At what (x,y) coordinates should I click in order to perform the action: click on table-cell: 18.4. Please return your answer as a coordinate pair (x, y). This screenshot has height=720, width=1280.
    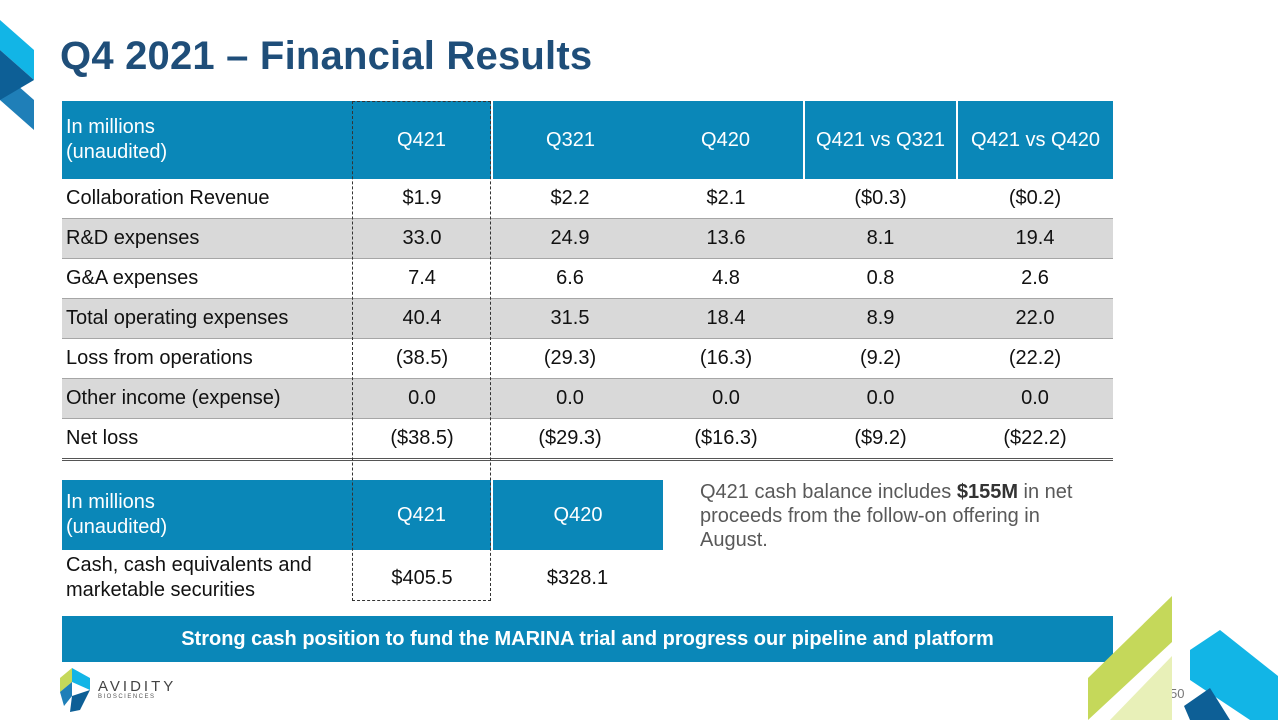
    Looking at the image, I should click on (726, 318).